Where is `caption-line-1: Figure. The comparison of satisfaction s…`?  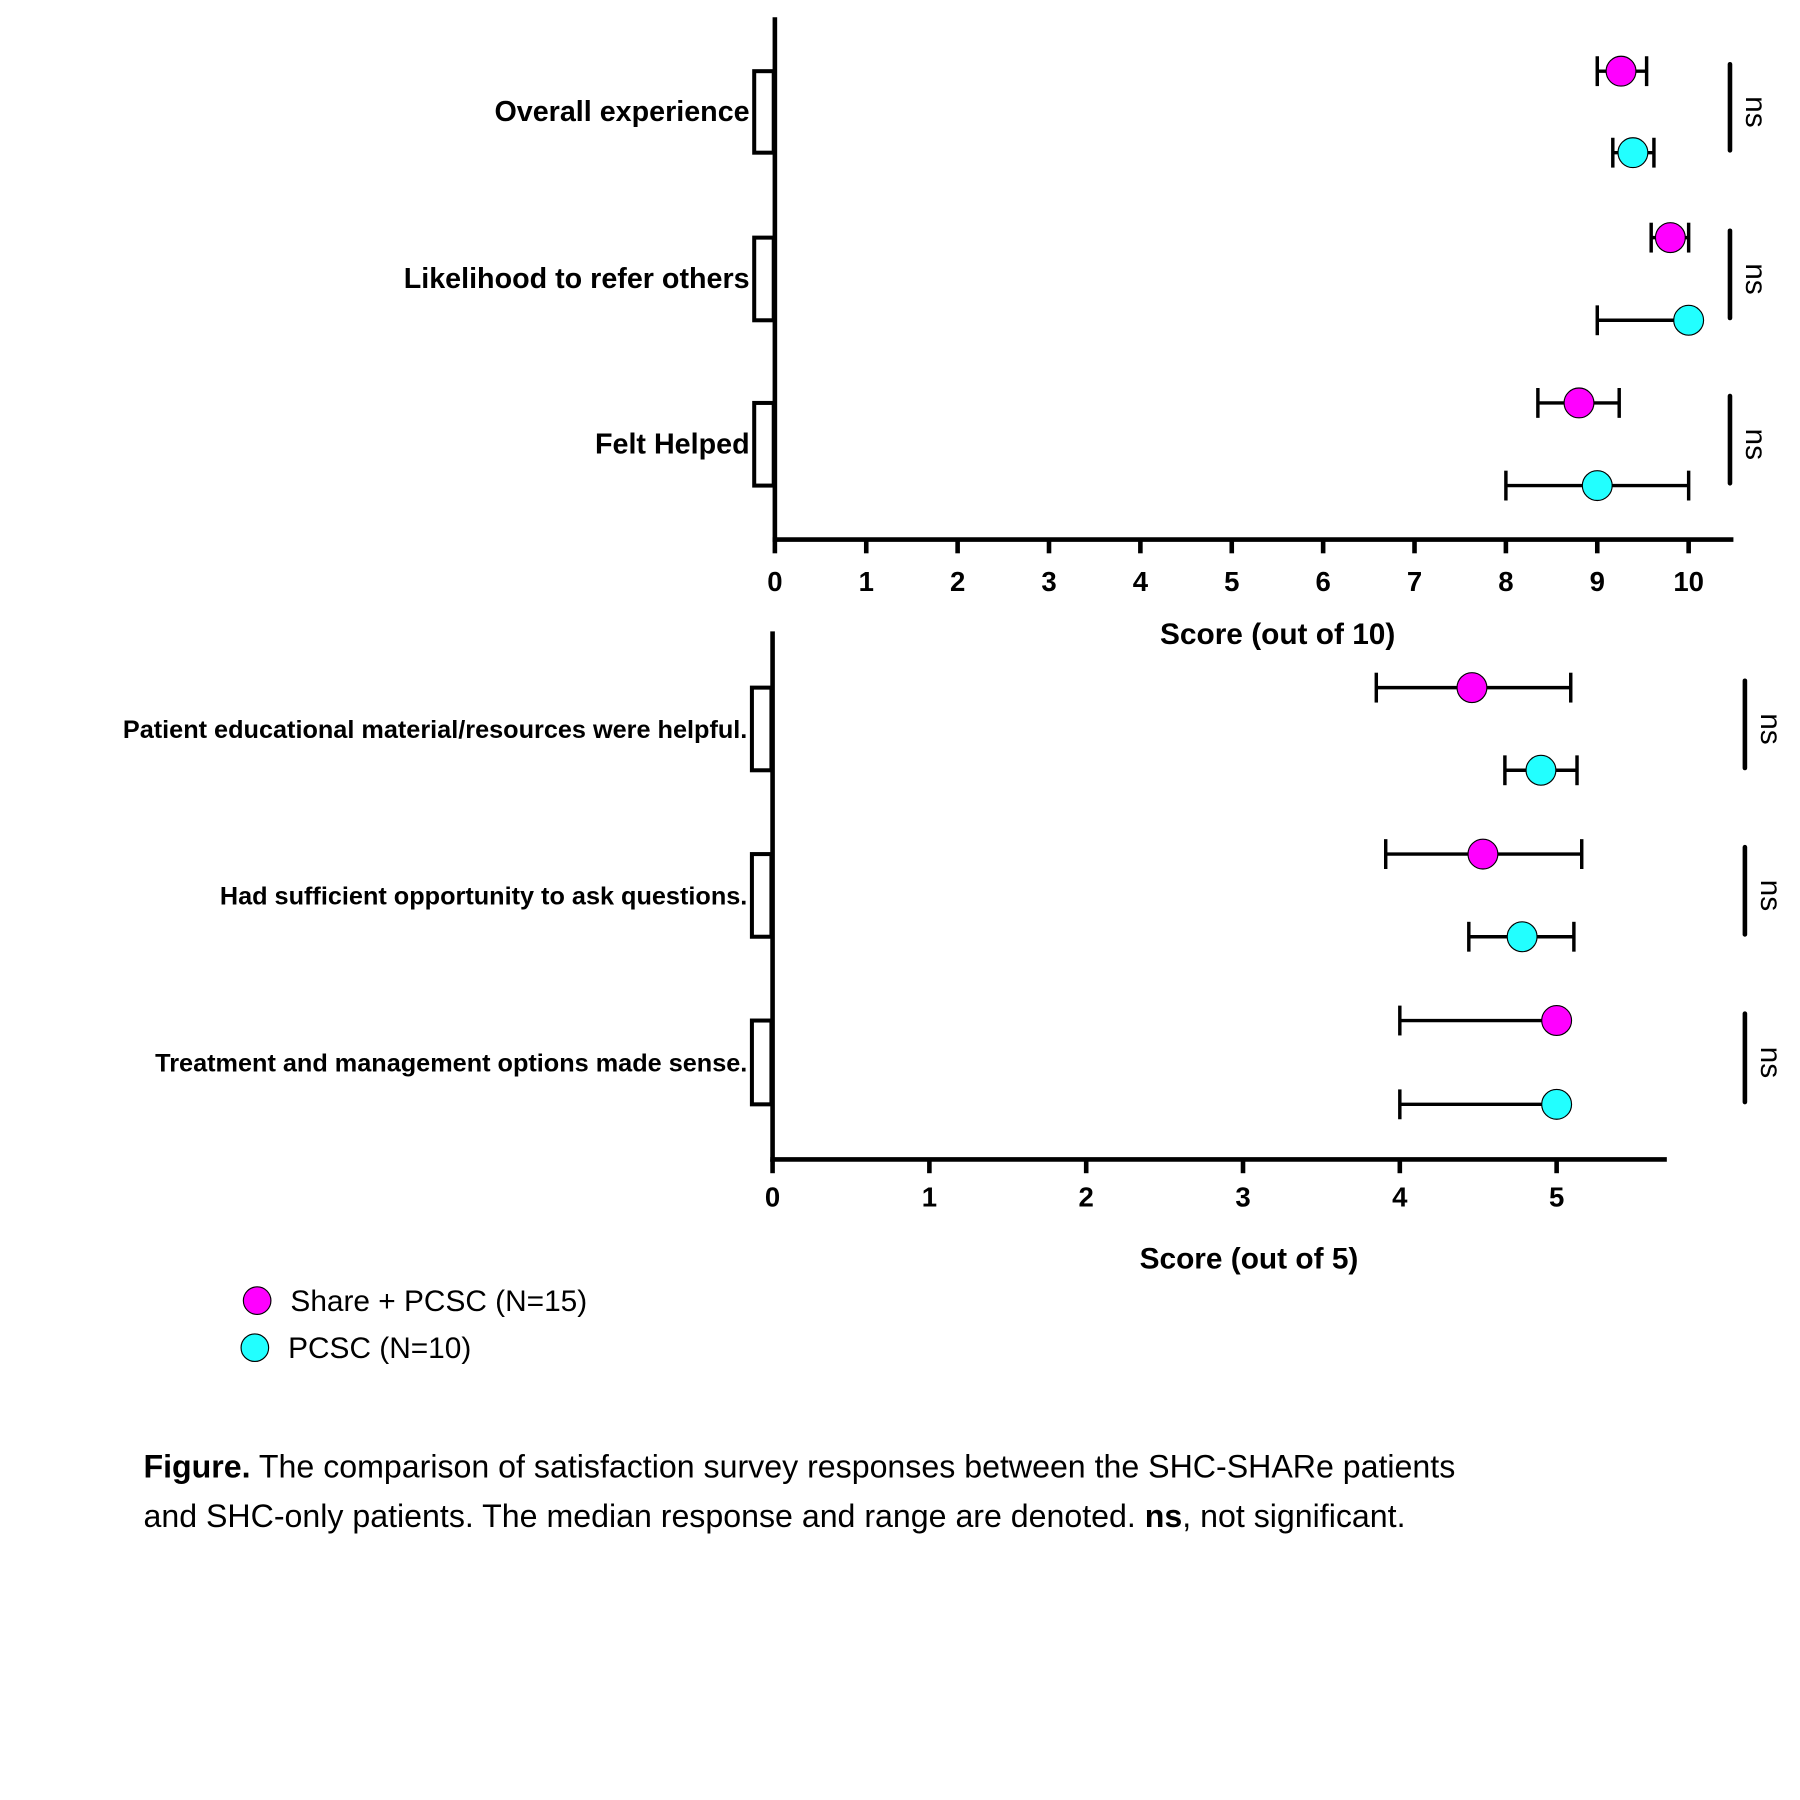 caption-line-1: Figure. The comparison of satisfaction s… is located at coordinates (799, 1466).